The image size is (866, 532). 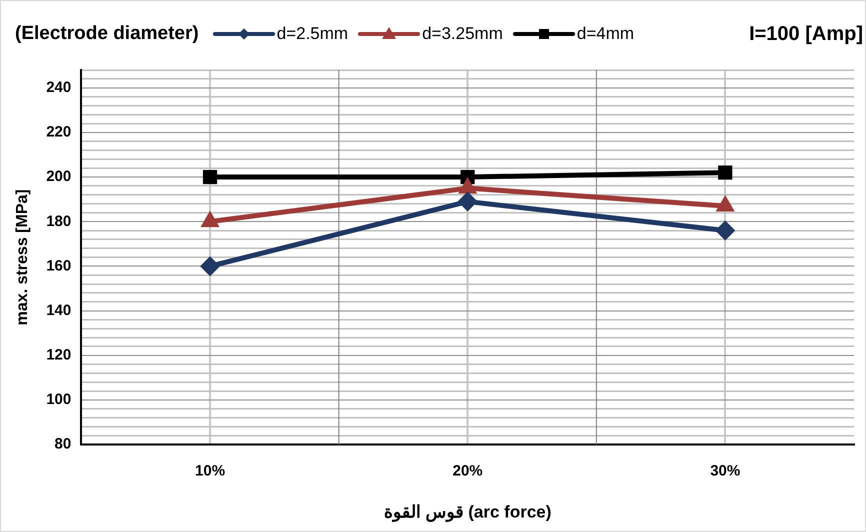 I want to click on y-tick-label: 140, so click(x=59, y=310).